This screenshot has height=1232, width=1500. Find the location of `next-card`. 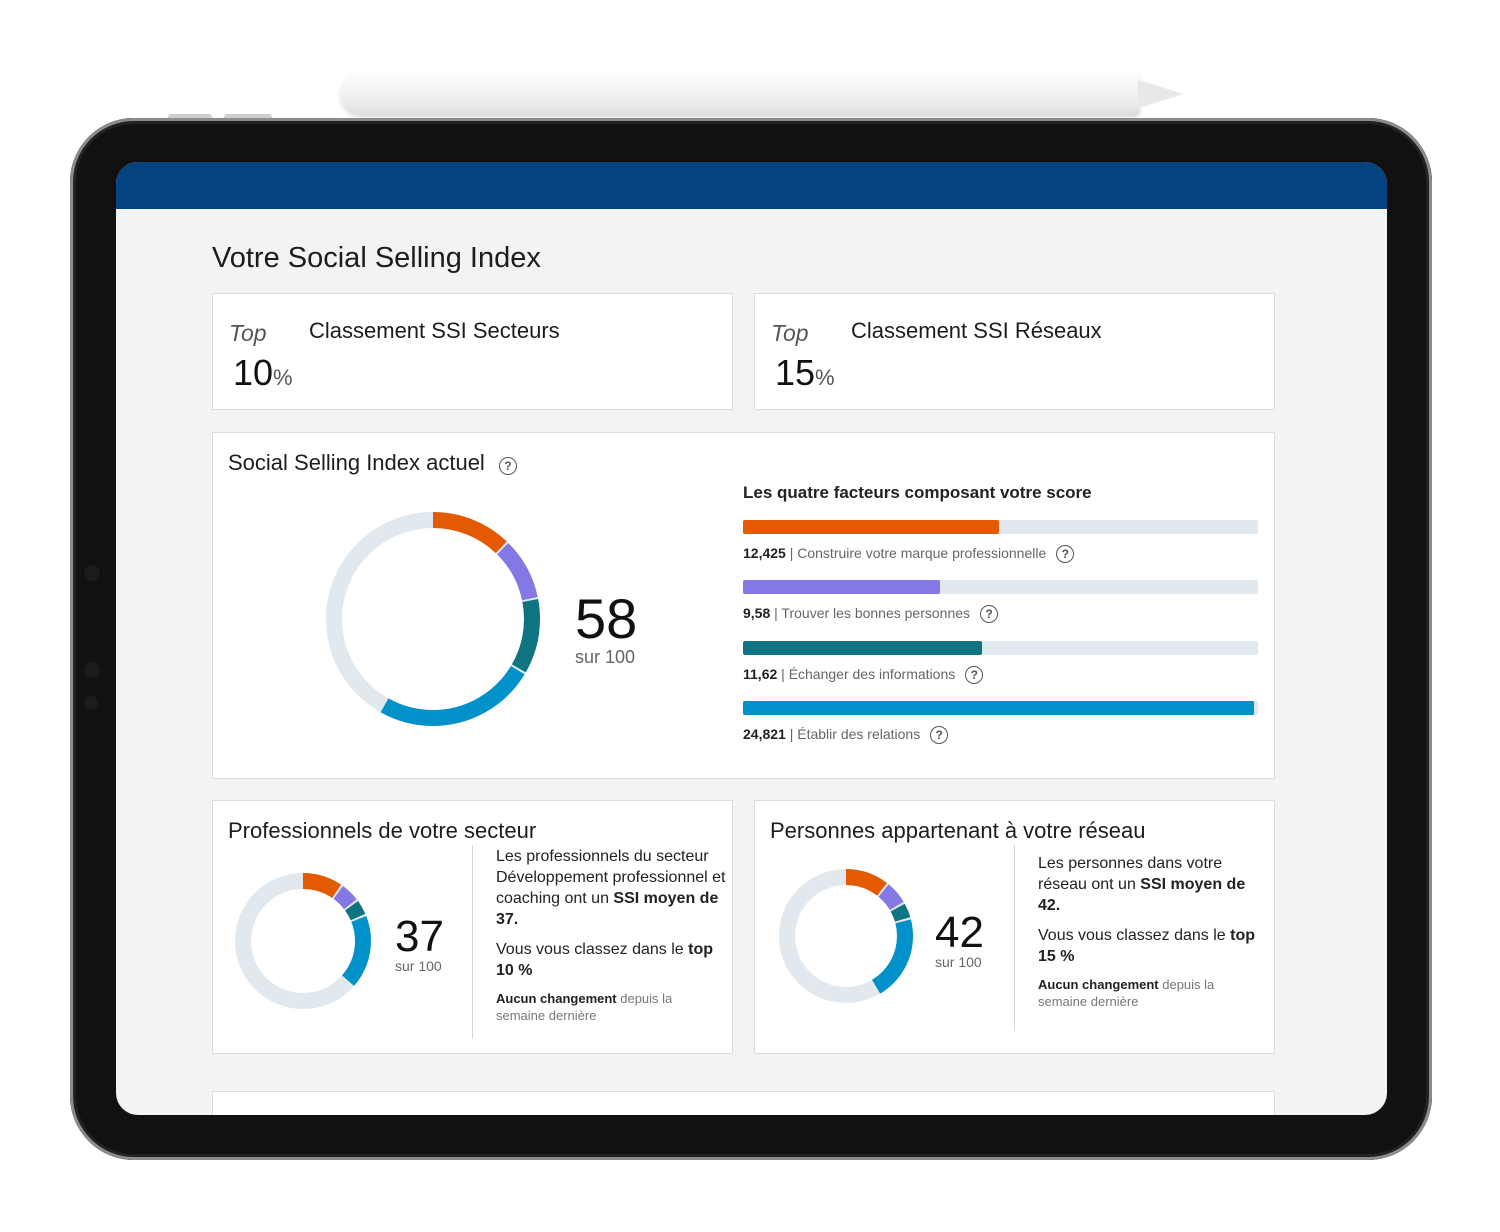

next-card is located at coordinates (743, 1103).